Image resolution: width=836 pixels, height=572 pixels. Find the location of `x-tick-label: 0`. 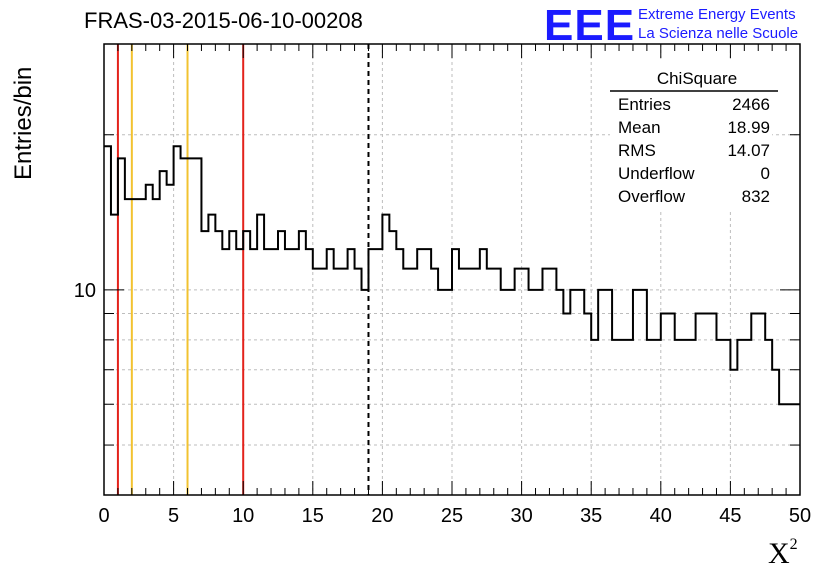

x-tick-label: 0 is located at coordinates (103, 516).